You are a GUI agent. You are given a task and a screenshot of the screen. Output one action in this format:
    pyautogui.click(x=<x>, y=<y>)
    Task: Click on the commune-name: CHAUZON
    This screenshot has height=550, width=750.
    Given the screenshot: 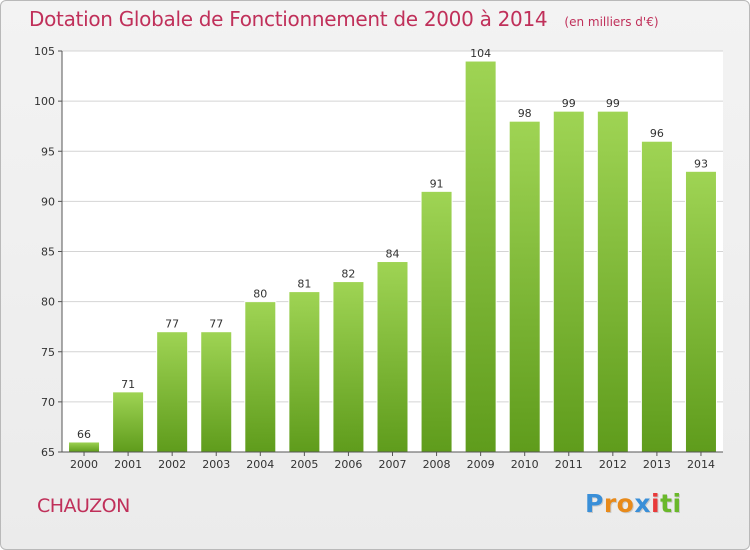 What is the action you would take?
    pyautogui.click(x=83, y=506)
    